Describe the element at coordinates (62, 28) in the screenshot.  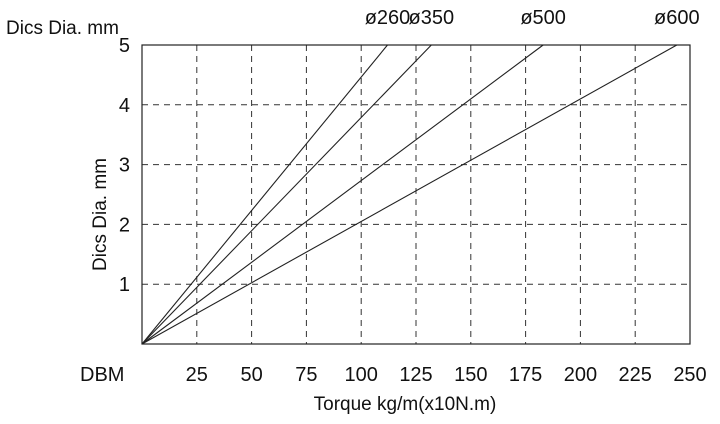
I see `corner-label: Dics Dia. mm` at that location.